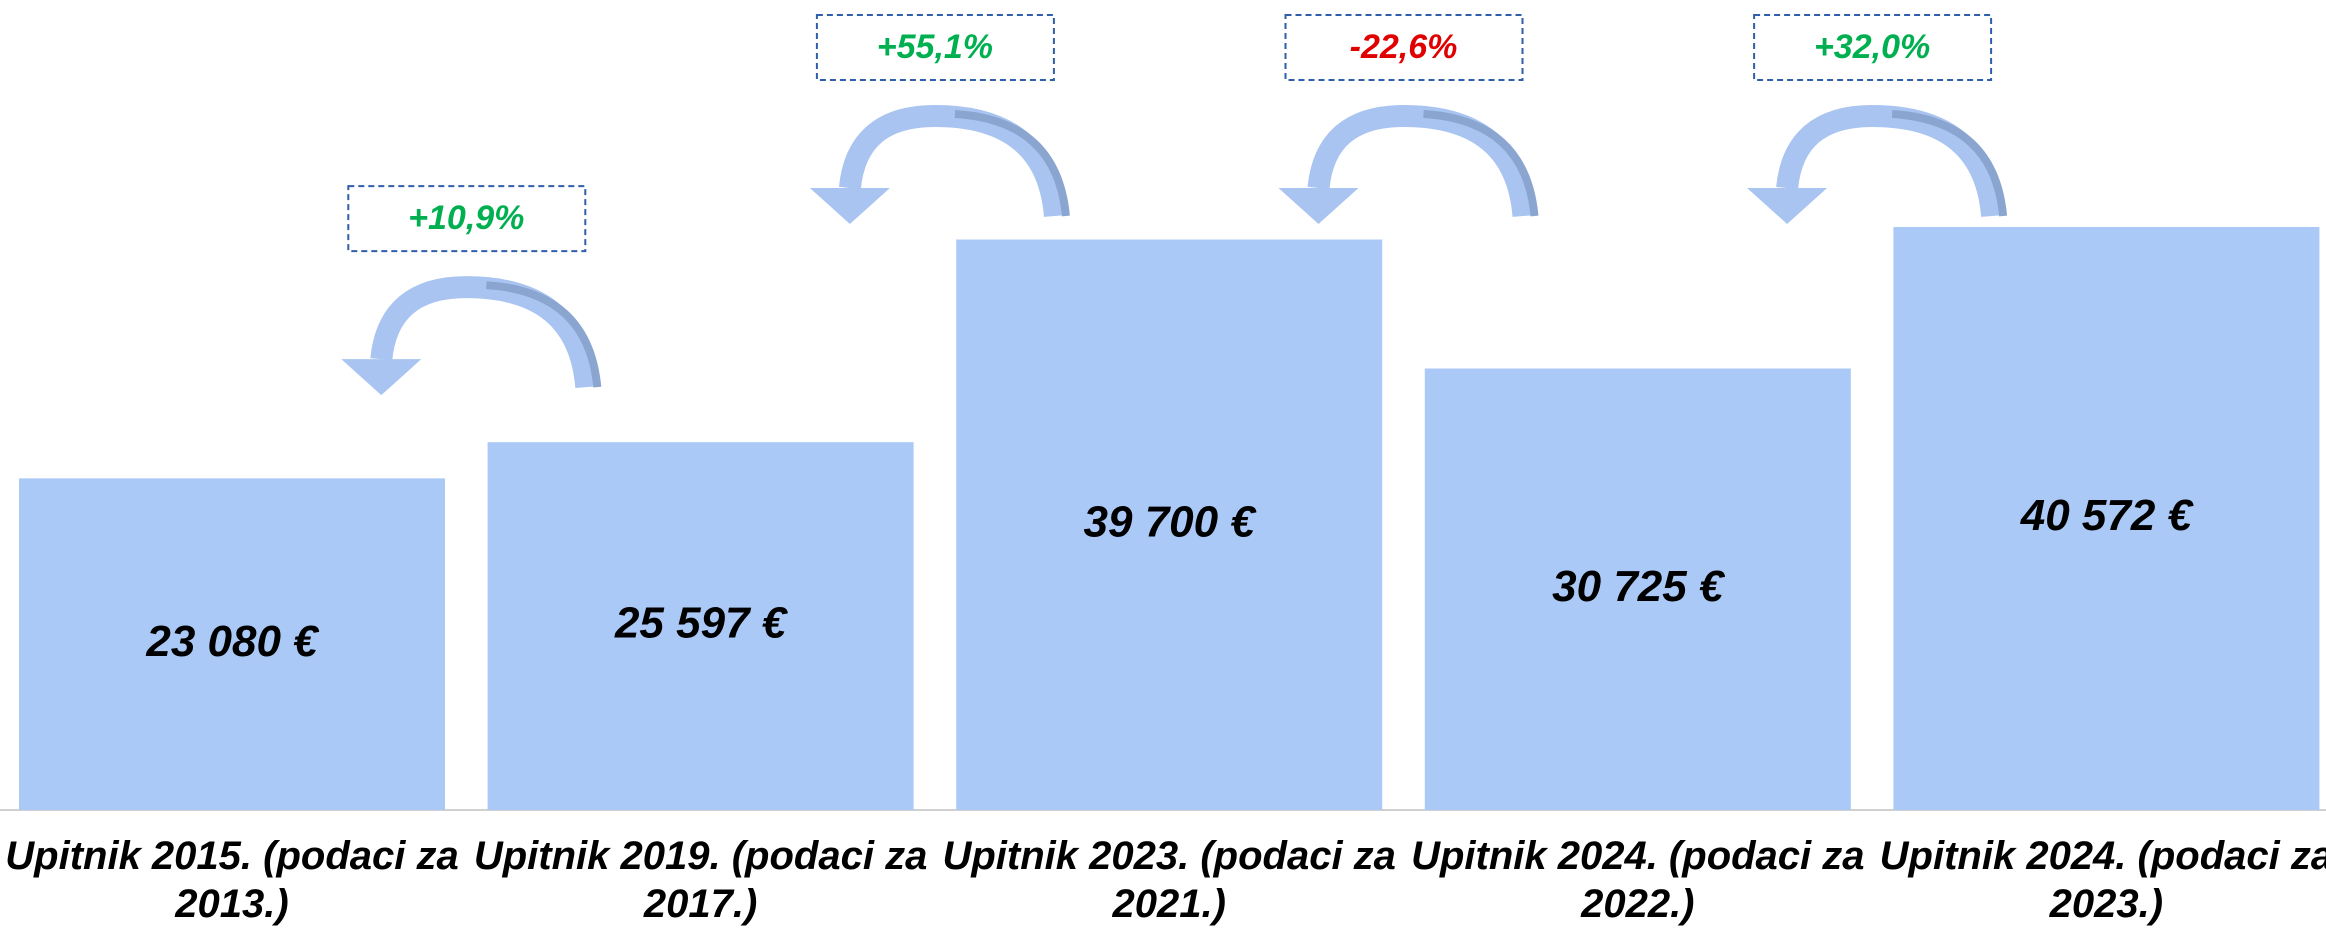 The width and height of the screenshot is (2326, 932). Describe the element at coordinates (2102, 880) in the screenshot. I see `x-tick-label: Upitnik 2024. (podaci za 2023.)` at that location.